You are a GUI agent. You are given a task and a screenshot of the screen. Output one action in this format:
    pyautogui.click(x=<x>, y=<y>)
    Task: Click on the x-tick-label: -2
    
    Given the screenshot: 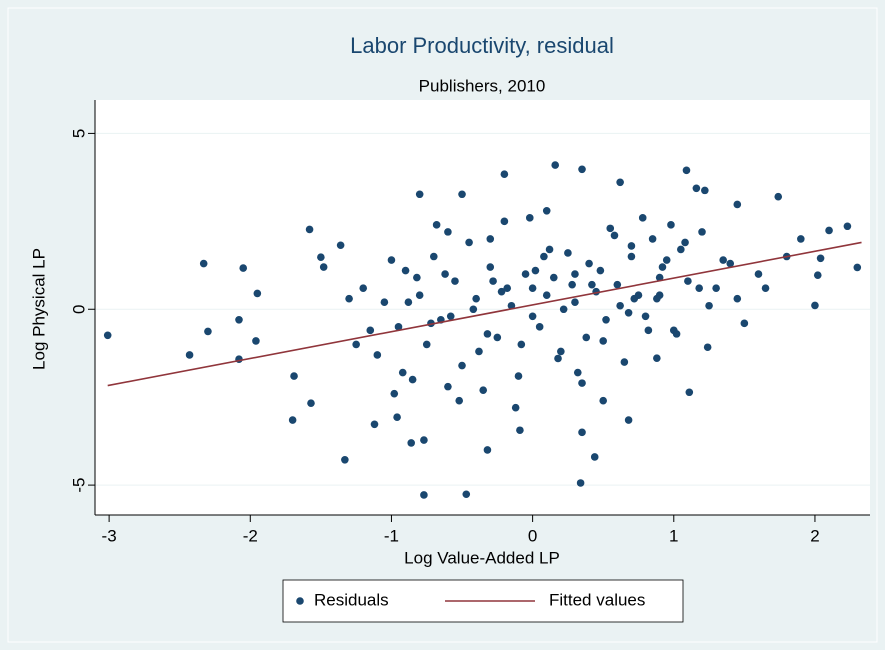 What is the action you would take?
    pyautogui.click(x=250, y=535)
    